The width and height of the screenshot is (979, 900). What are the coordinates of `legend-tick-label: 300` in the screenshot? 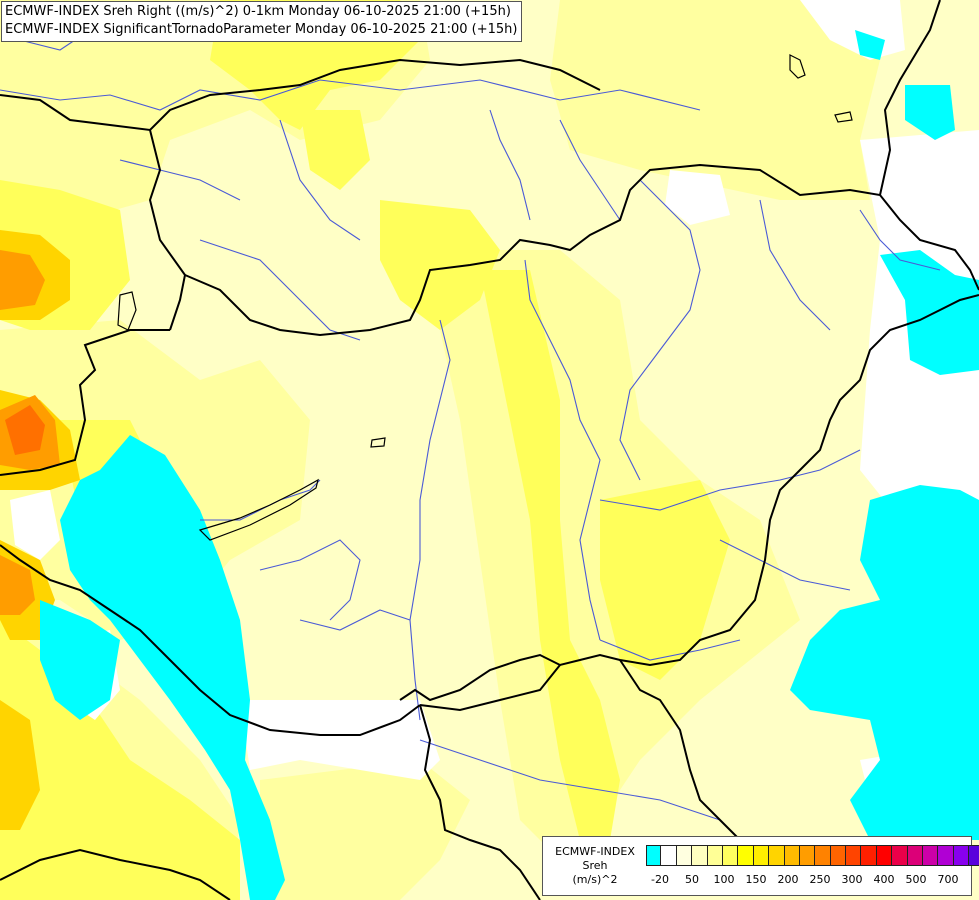 It's located at (852, 879).